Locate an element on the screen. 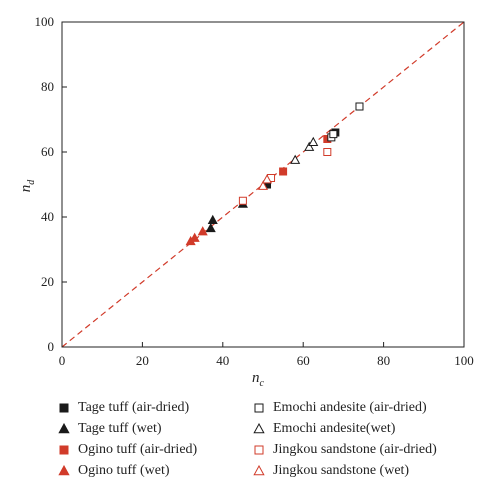  y-axis-label: nd is located at coordinates (27, 186).